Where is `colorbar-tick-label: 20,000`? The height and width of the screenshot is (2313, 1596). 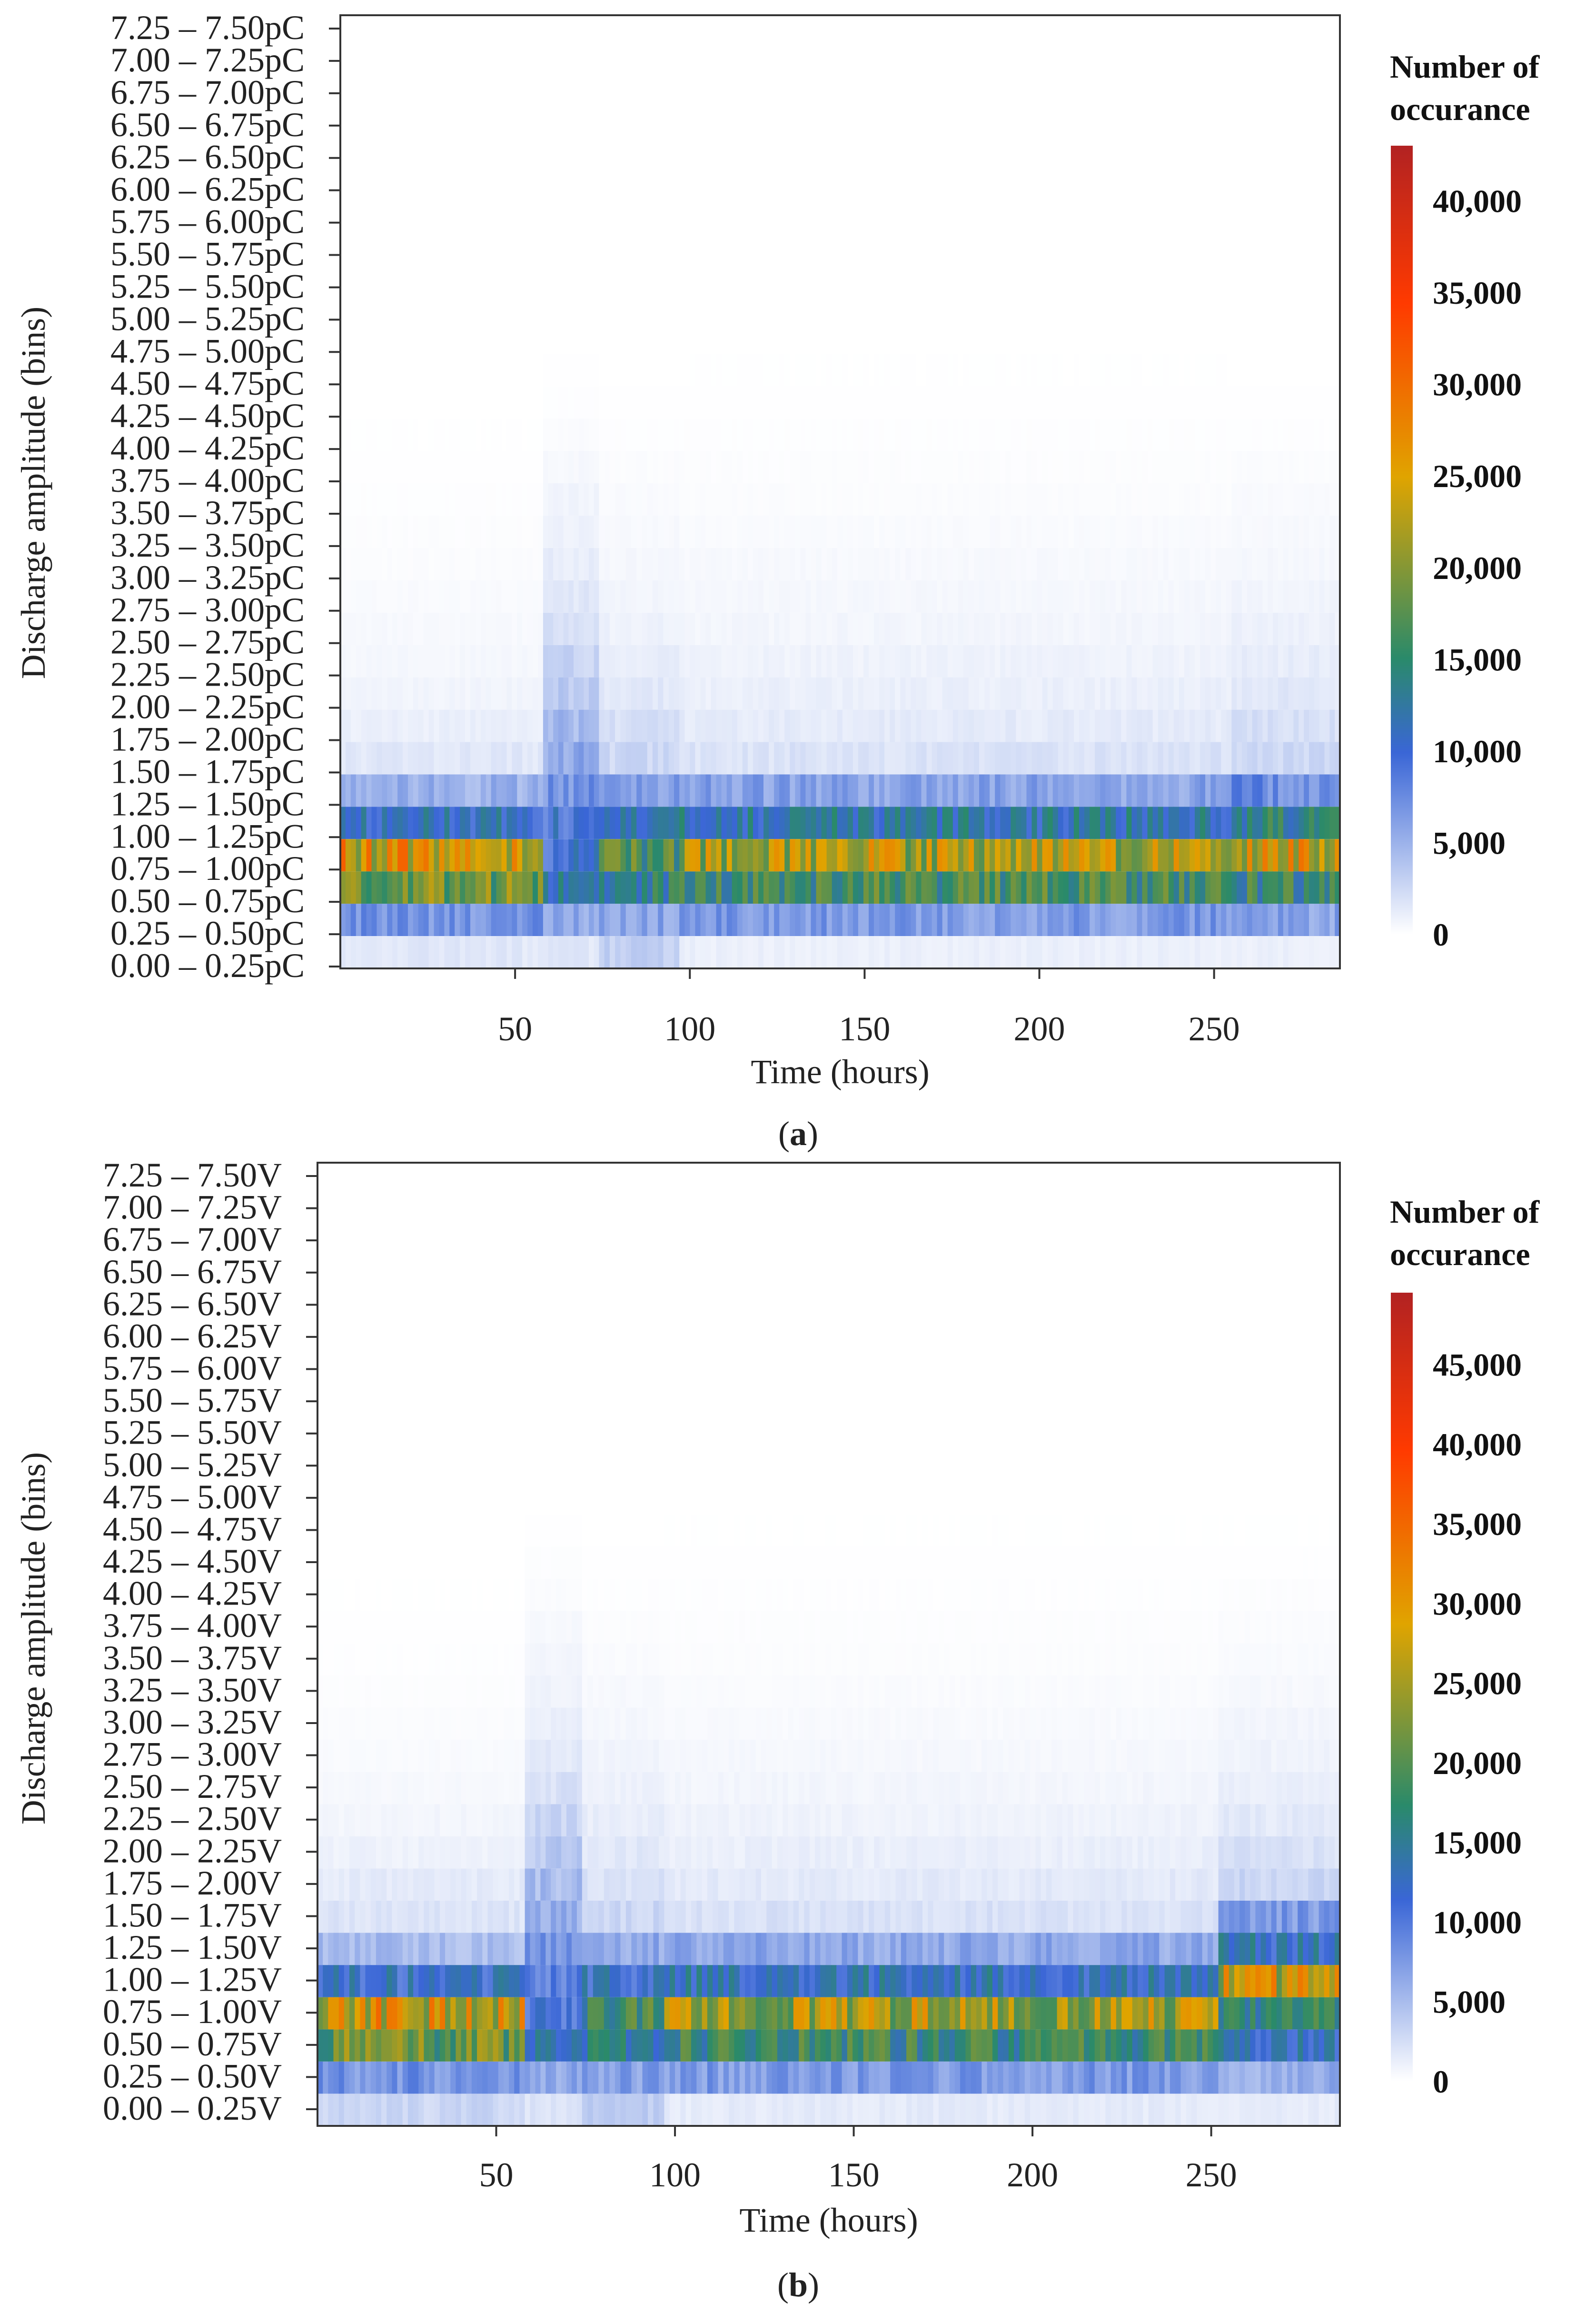
colorbar-tick-label: 20,000 is located at coordinates (1478, 568).